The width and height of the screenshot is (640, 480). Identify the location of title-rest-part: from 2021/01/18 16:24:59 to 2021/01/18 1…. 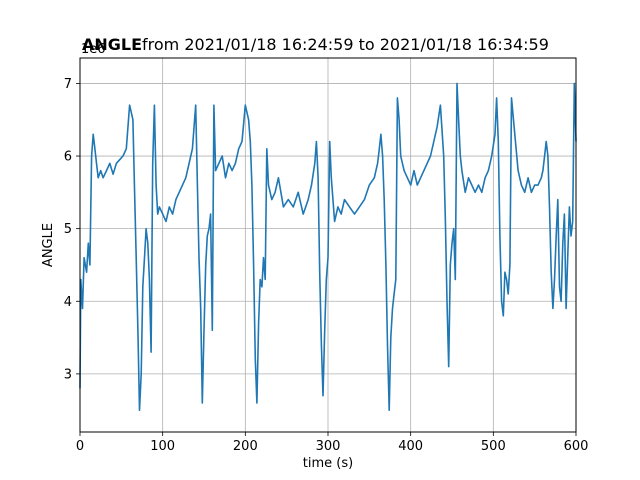
(345, 44).